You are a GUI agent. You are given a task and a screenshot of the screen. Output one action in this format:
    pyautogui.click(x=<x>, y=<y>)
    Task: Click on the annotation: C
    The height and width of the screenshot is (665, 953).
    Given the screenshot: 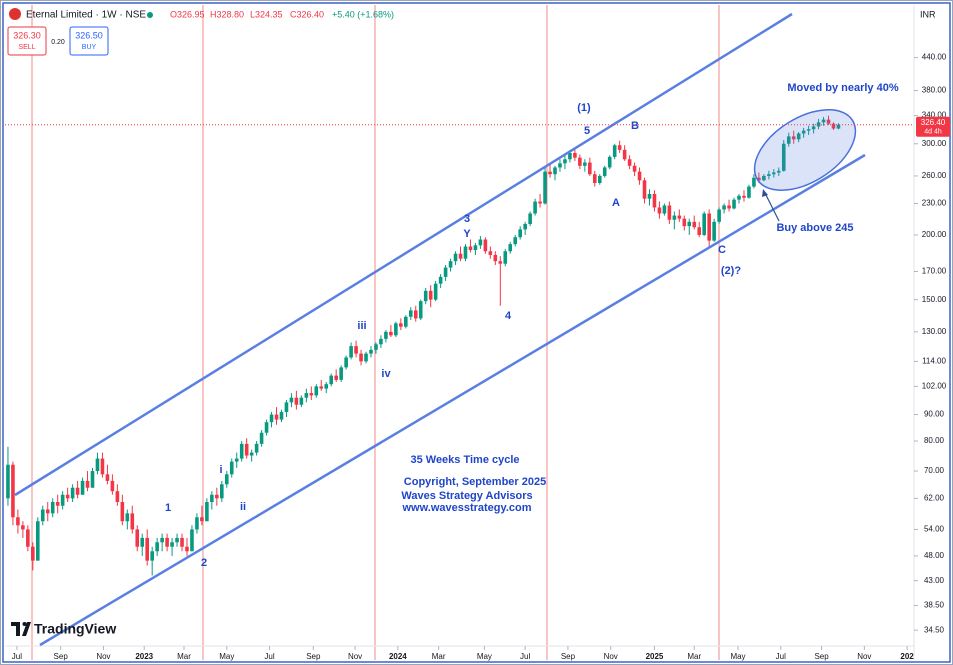 What is the action you would take?
    pyautogui.click(x=722, y=250)
    